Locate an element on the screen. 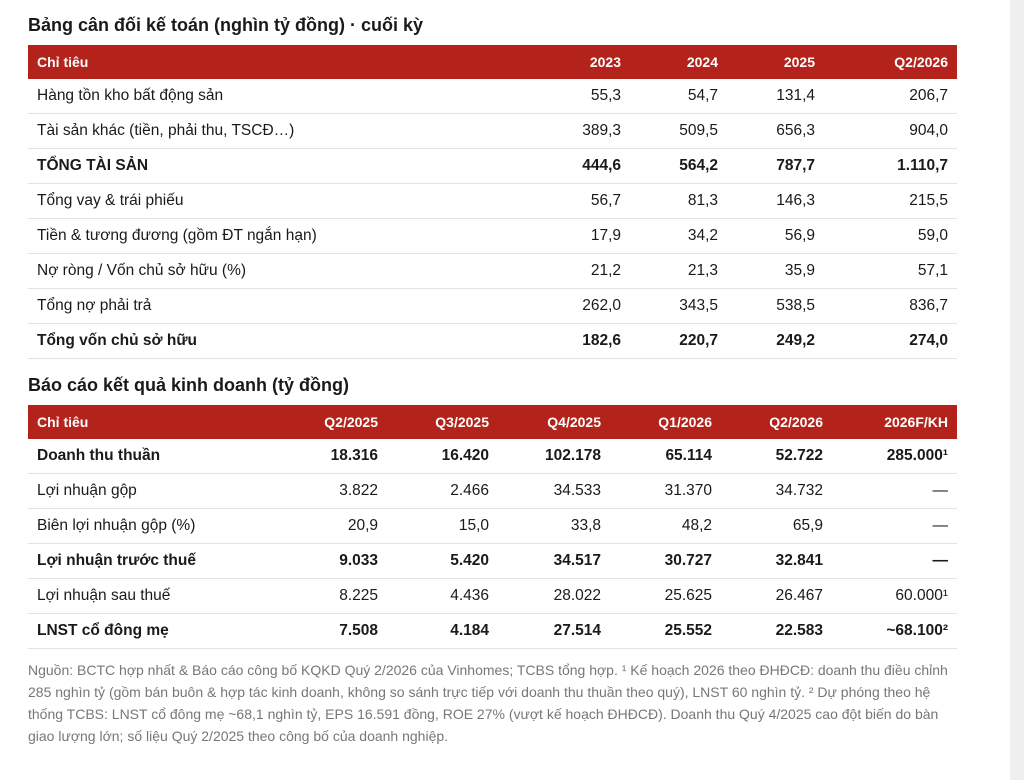 This screenshot has width=1024, height=780. cell: 206,7 is located at coordinates (890, 96).